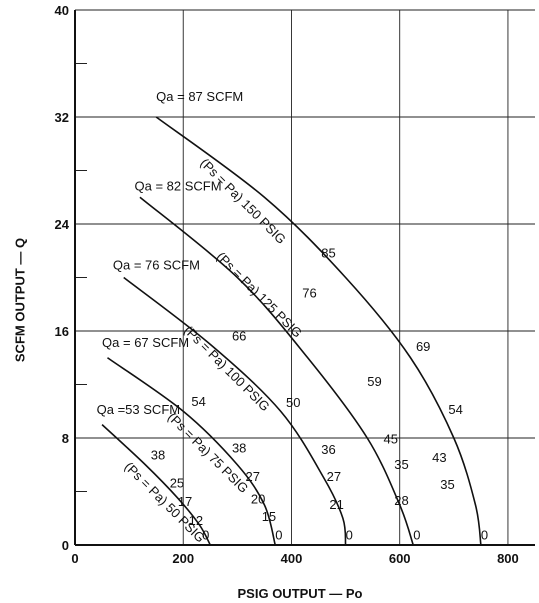 The height and width of the screenshot is (603, 539). I want to click on flow-label-2: Qa = 76 SCFM, so click(156, 264).